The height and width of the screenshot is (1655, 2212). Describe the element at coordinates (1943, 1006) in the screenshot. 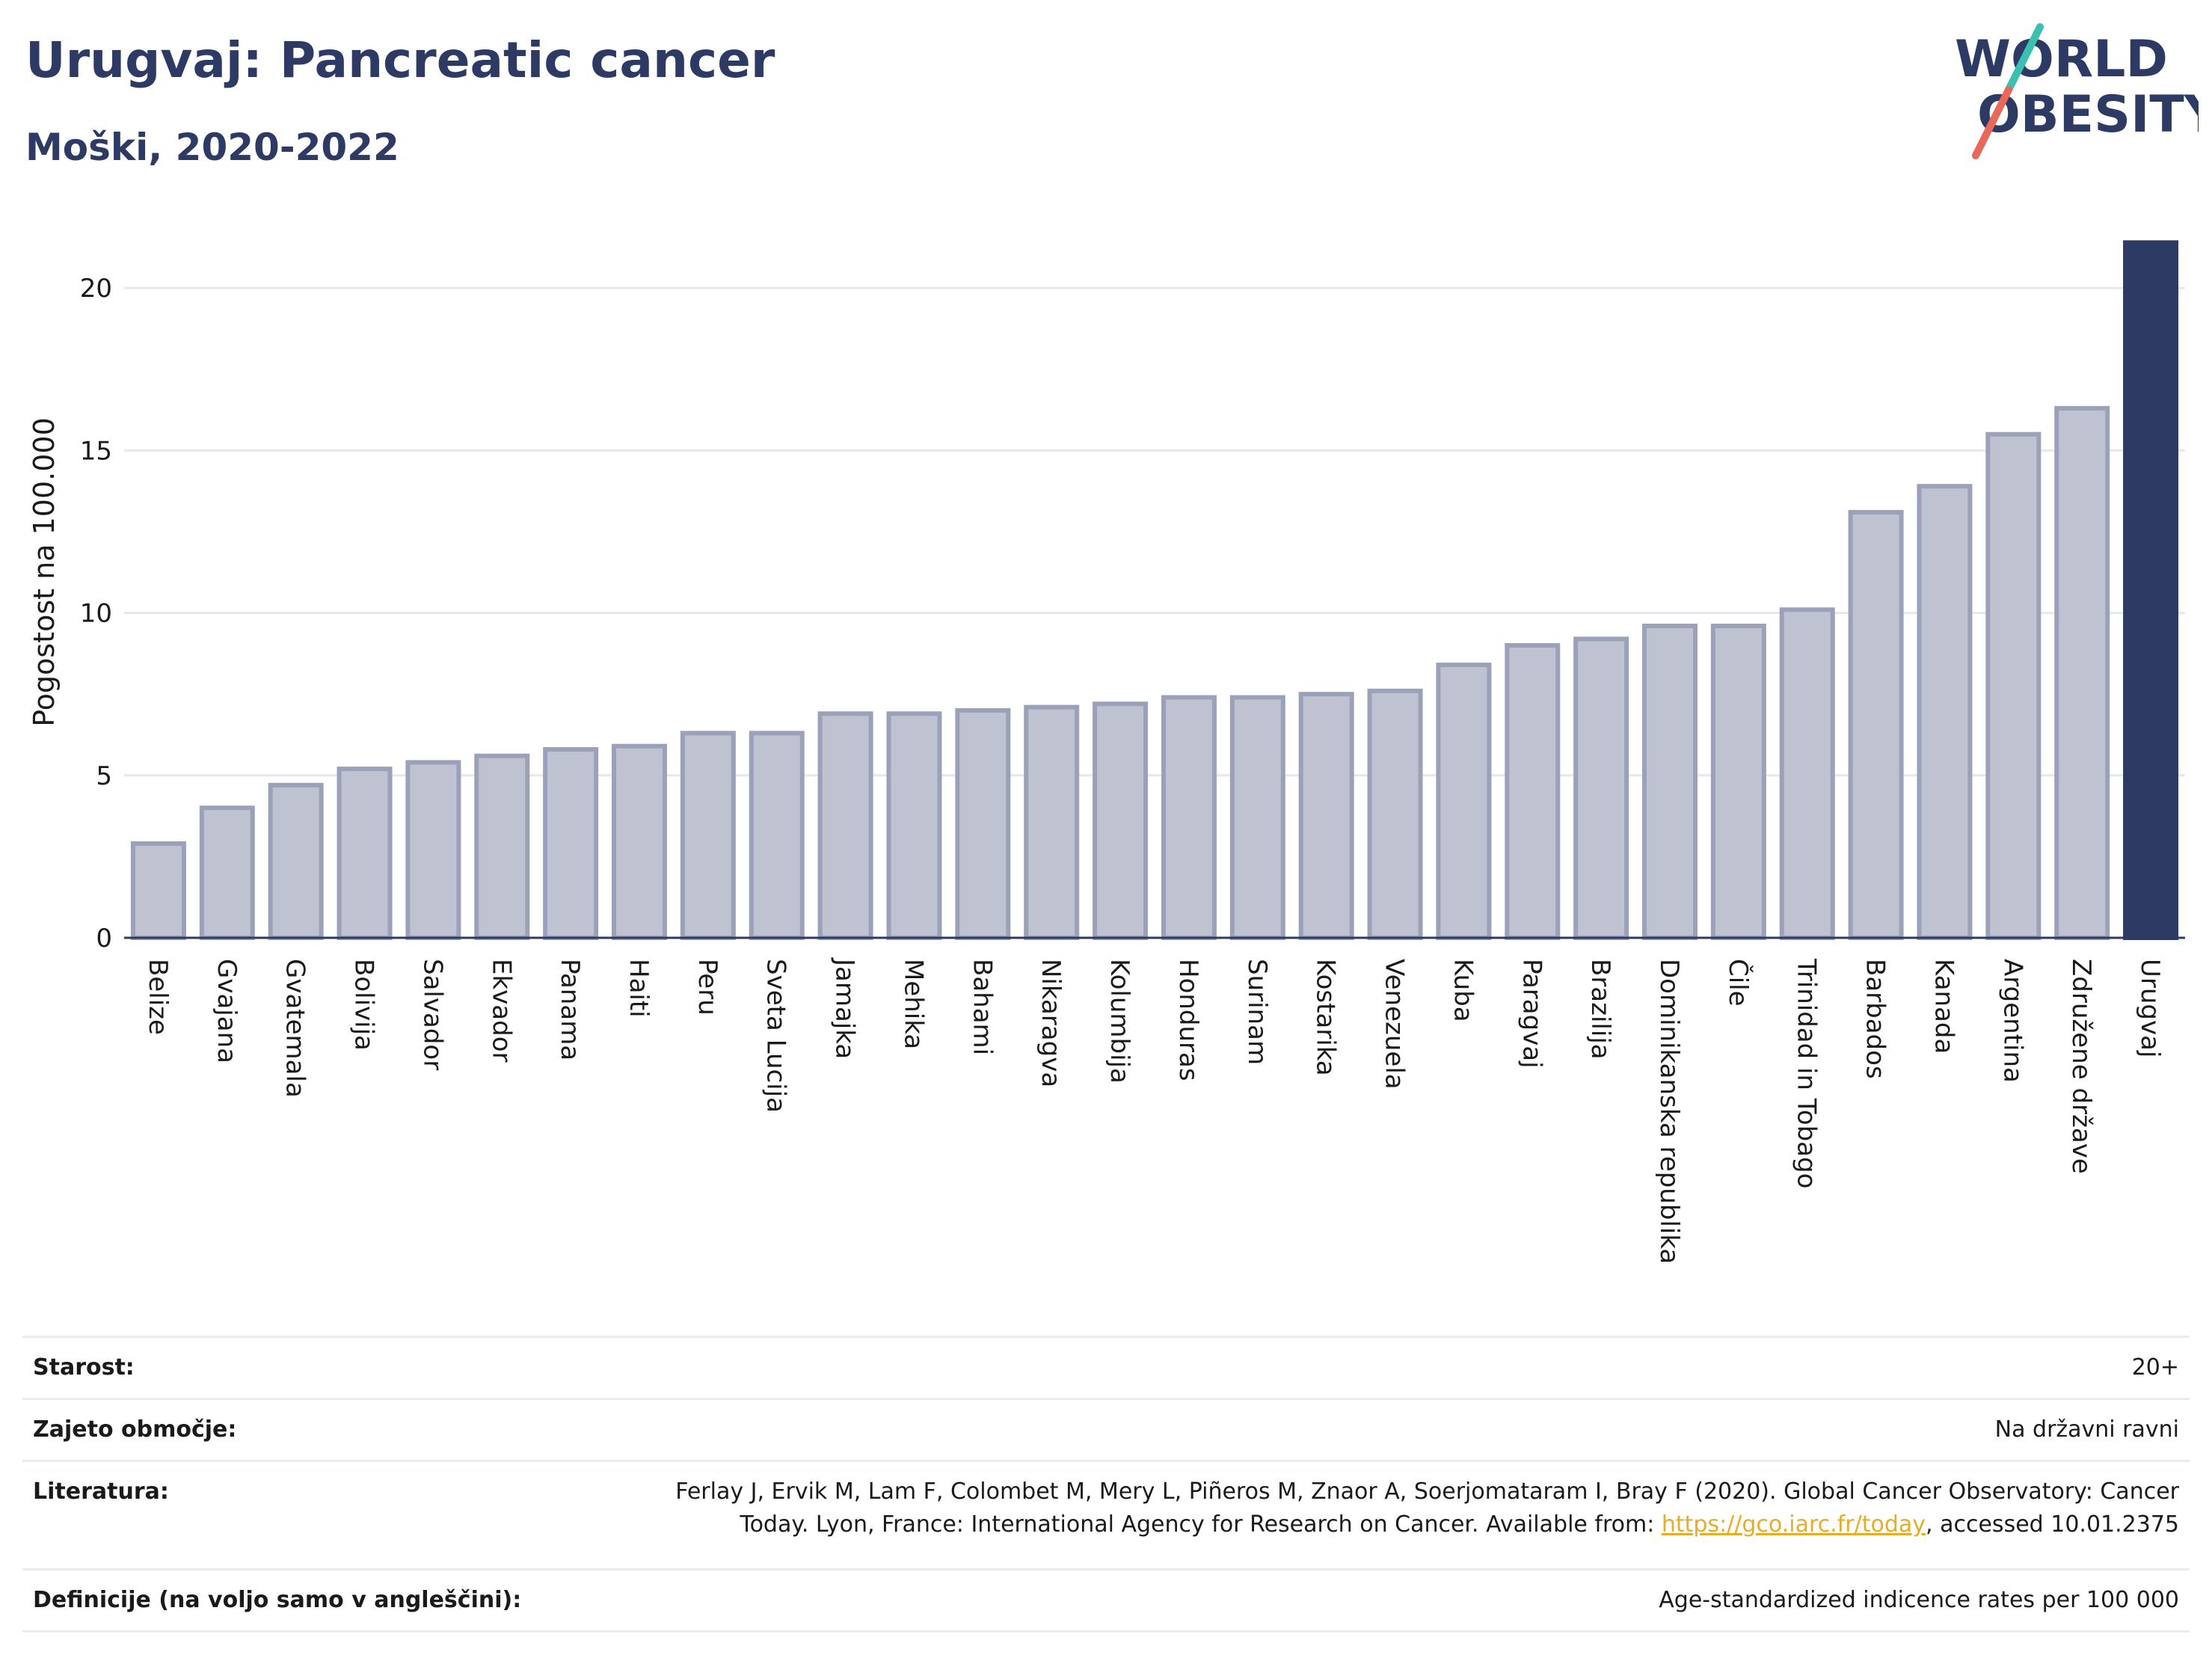

I see `x-tick-label: Kanada` at that location.